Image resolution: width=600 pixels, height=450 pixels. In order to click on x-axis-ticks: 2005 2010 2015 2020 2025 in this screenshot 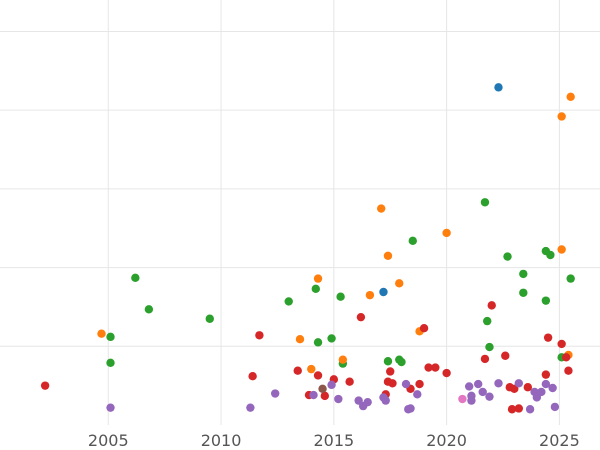, I will do `click(334, 440)`.